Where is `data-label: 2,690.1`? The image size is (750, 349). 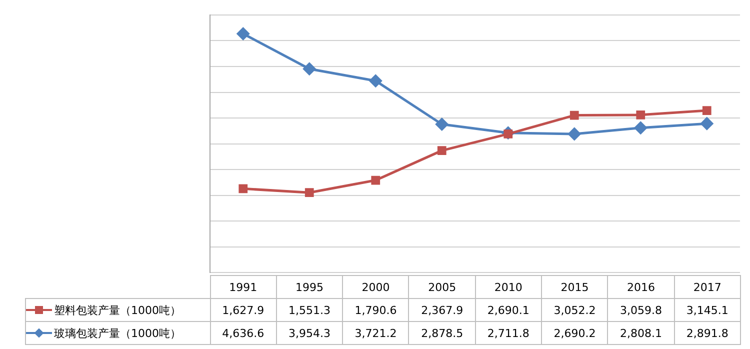
data-label: 2,690.1 is located at coordinates (508, 310).